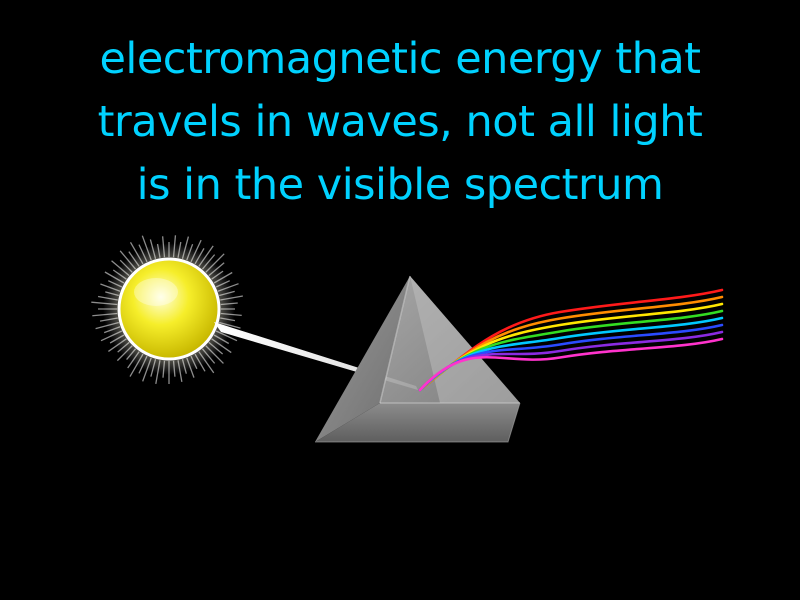  Describe the element at coordinates (169, 309) in the screenshot. I see `sun-icon` at that location.